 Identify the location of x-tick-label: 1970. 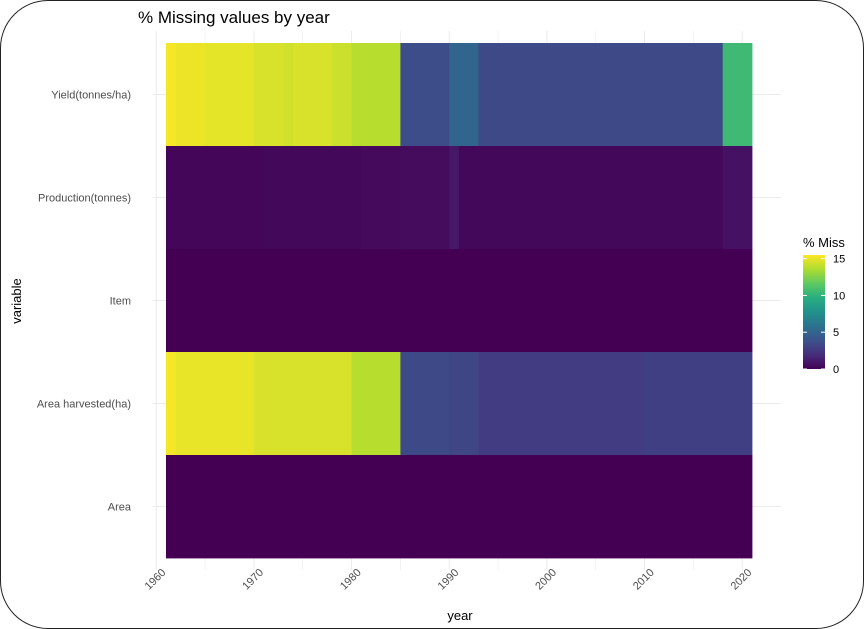
(253, 580).